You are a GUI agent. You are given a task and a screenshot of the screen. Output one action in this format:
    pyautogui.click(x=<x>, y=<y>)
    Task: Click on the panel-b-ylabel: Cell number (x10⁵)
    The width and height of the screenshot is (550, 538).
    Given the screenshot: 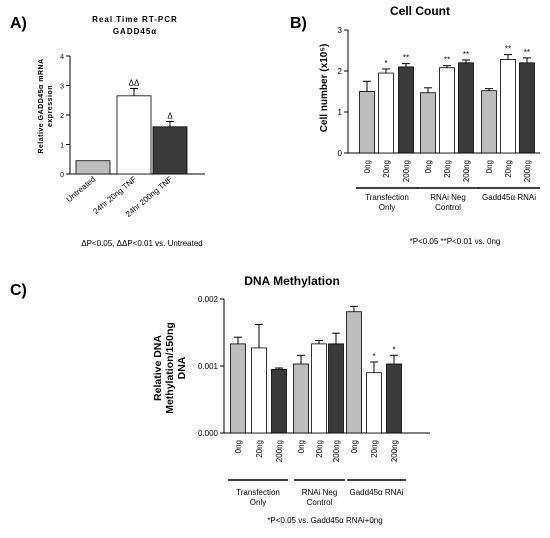 What is the action you would take?
    pyautogui.click(x=324, y=88)
    